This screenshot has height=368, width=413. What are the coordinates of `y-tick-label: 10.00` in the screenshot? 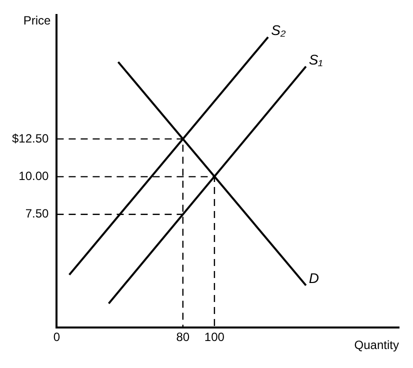 It's located at (34, 175).